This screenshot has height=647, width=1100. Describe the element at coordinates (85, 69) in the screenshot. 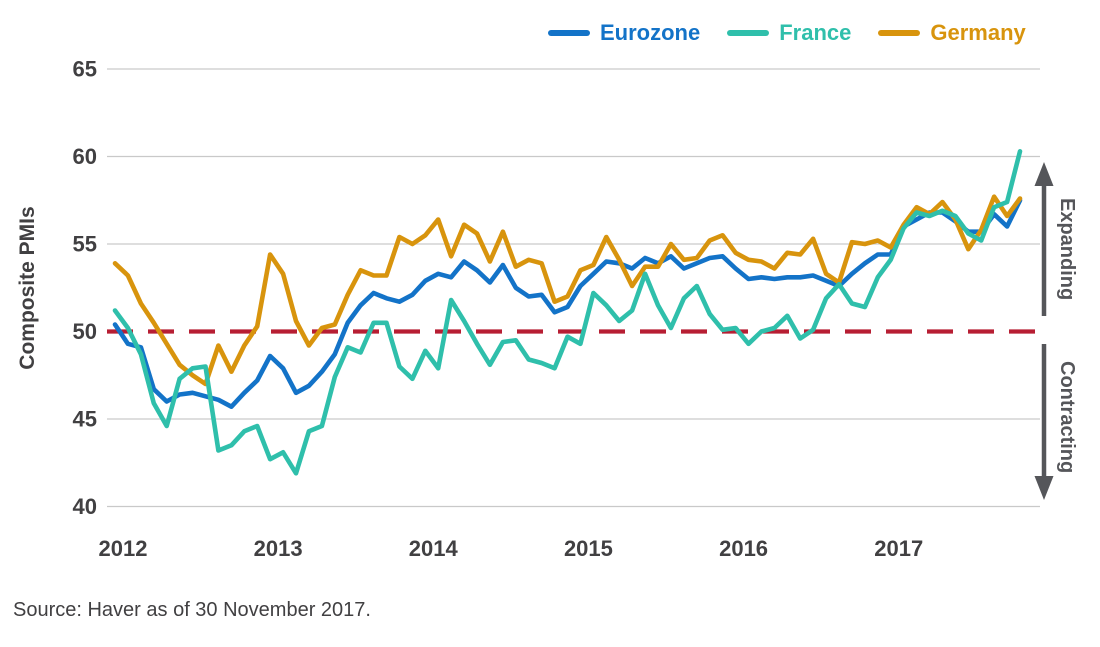

I see `y-tick-label-65: 65` at that location.